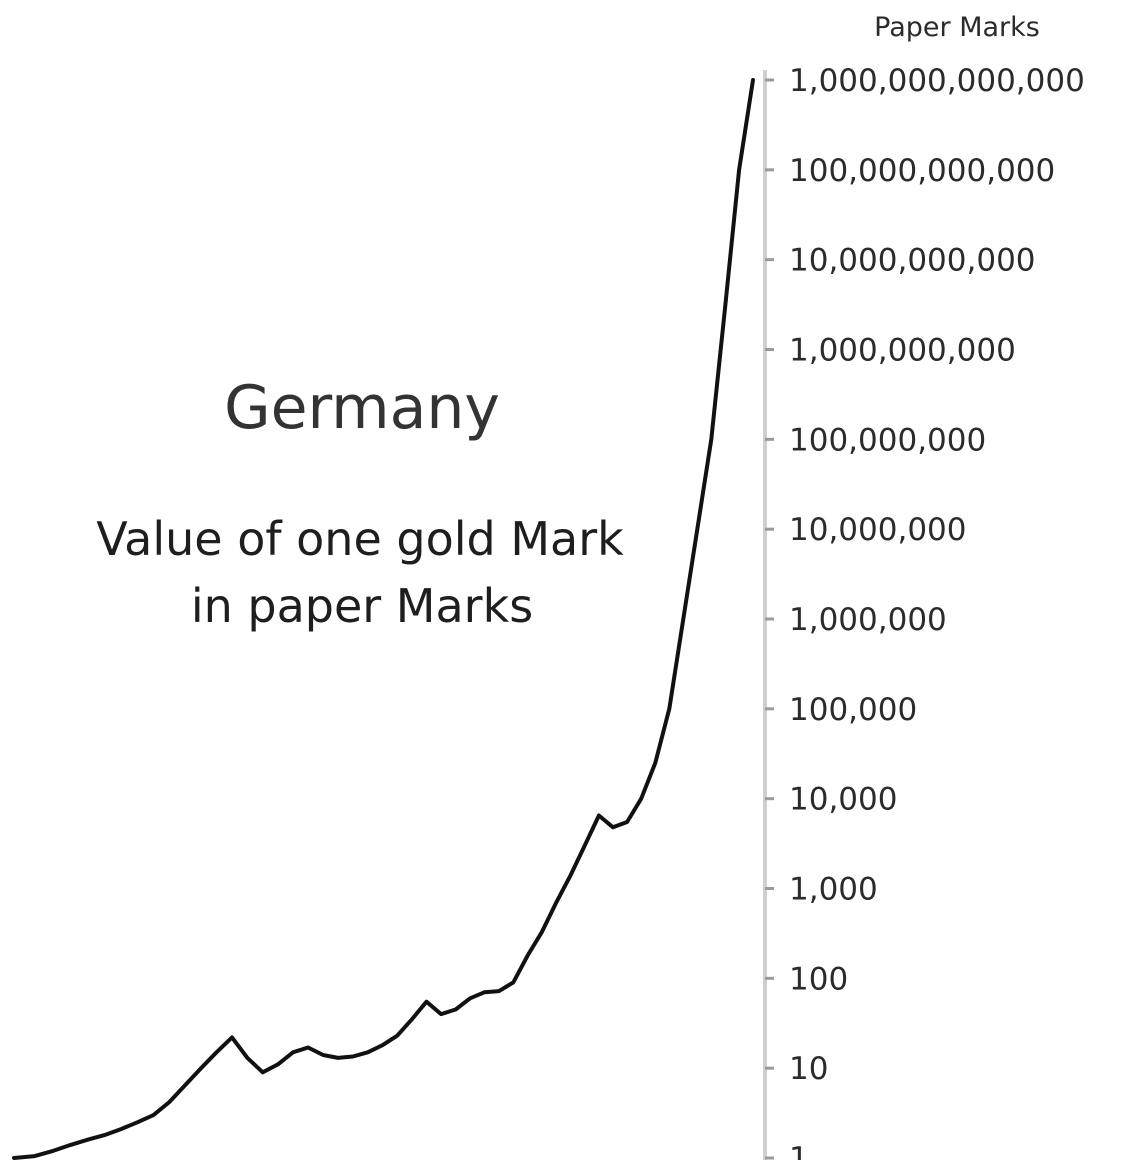 This screenshot has height=1160, width=1124. I want to click on y-tick-label: 100, so click(818, 979).